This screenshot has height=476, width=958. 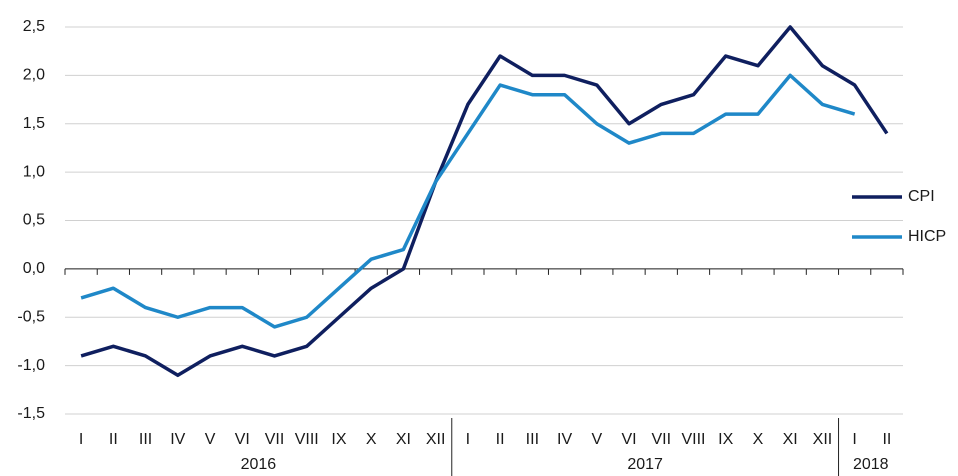 What do you see at coordinates (34, 268) in the screenshot?
I see `y-tick-label: 0,0` at bounding box center [34, 268].